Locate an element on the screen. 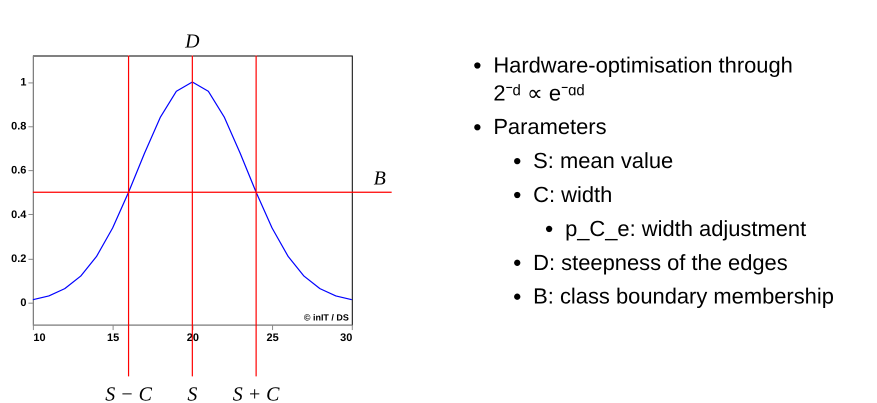 The image size is (877, 403). y-tick-label: 0 is located at coordinates (23, 303).